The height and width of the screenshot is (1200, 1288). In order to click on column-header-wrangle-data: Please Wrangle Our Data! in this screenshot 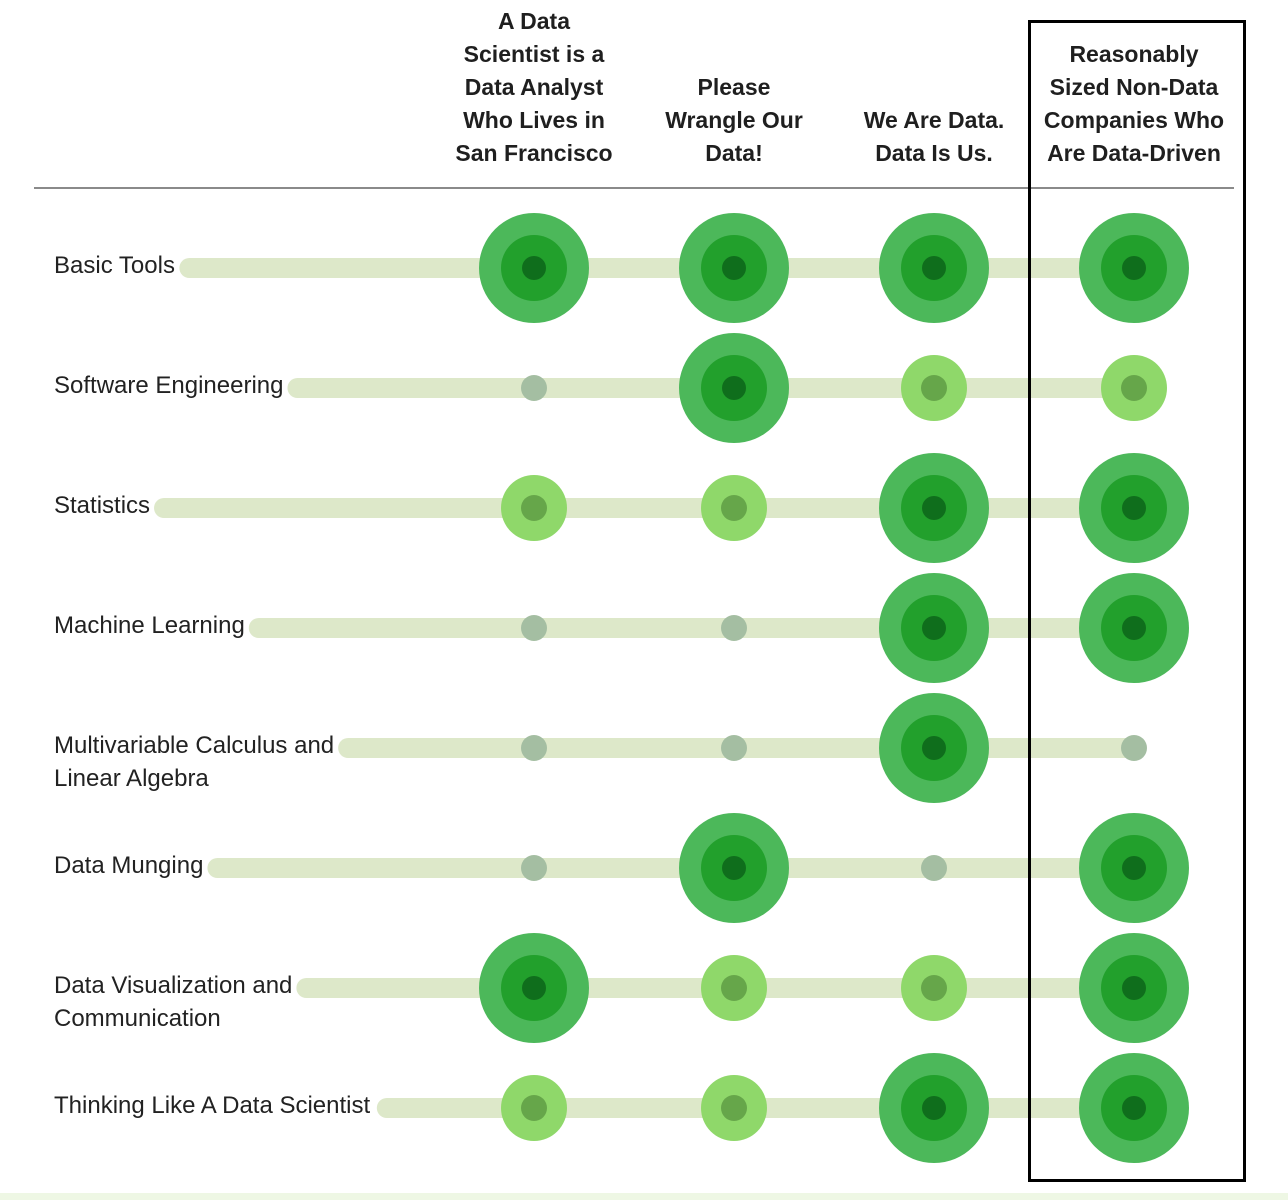, I will do `click(734, 94)`.